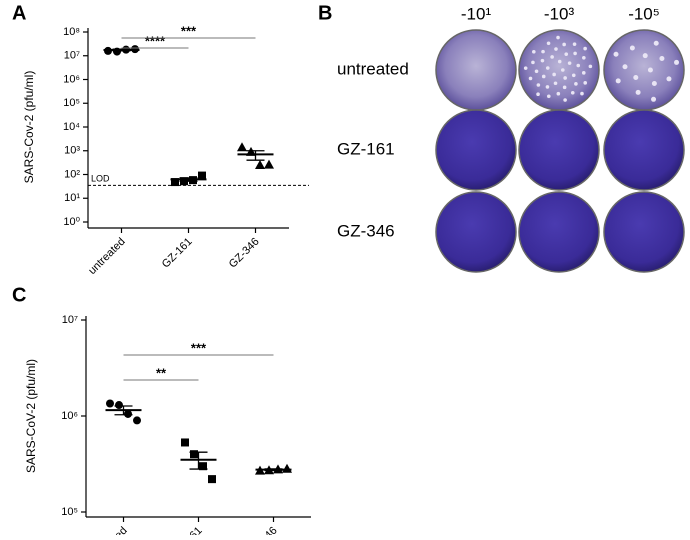 The width and height of the screenshot is (690, 540). What do you see at coordinates (366, 230) in the screenshot?
I see `row-label: GZ-346` at bounding box center [366, 230].